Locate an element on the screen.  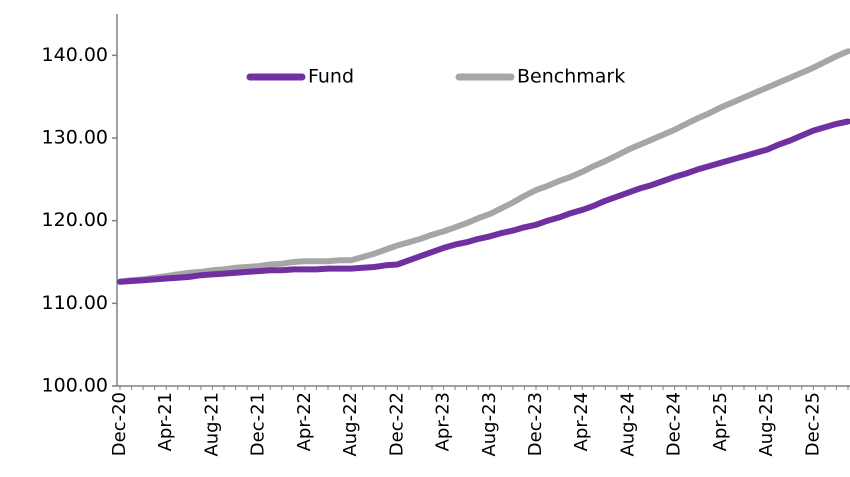
x-tick-label: Aug-24 is located at coordinates (627, 424).